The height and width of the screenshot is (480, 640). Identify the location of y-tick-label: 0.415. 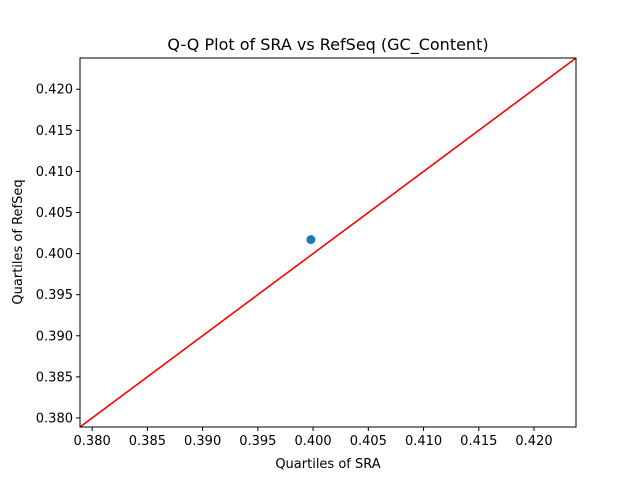
(54, 131).